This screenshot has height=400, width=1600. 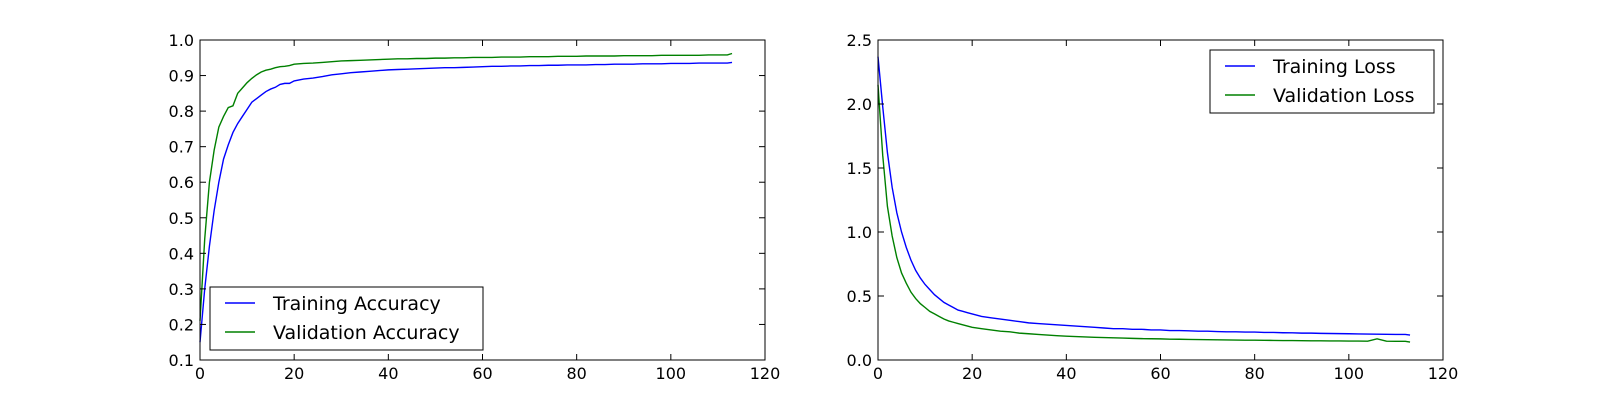 I want to click on y-tick-label: 1.5, so click(x=859, y=168).